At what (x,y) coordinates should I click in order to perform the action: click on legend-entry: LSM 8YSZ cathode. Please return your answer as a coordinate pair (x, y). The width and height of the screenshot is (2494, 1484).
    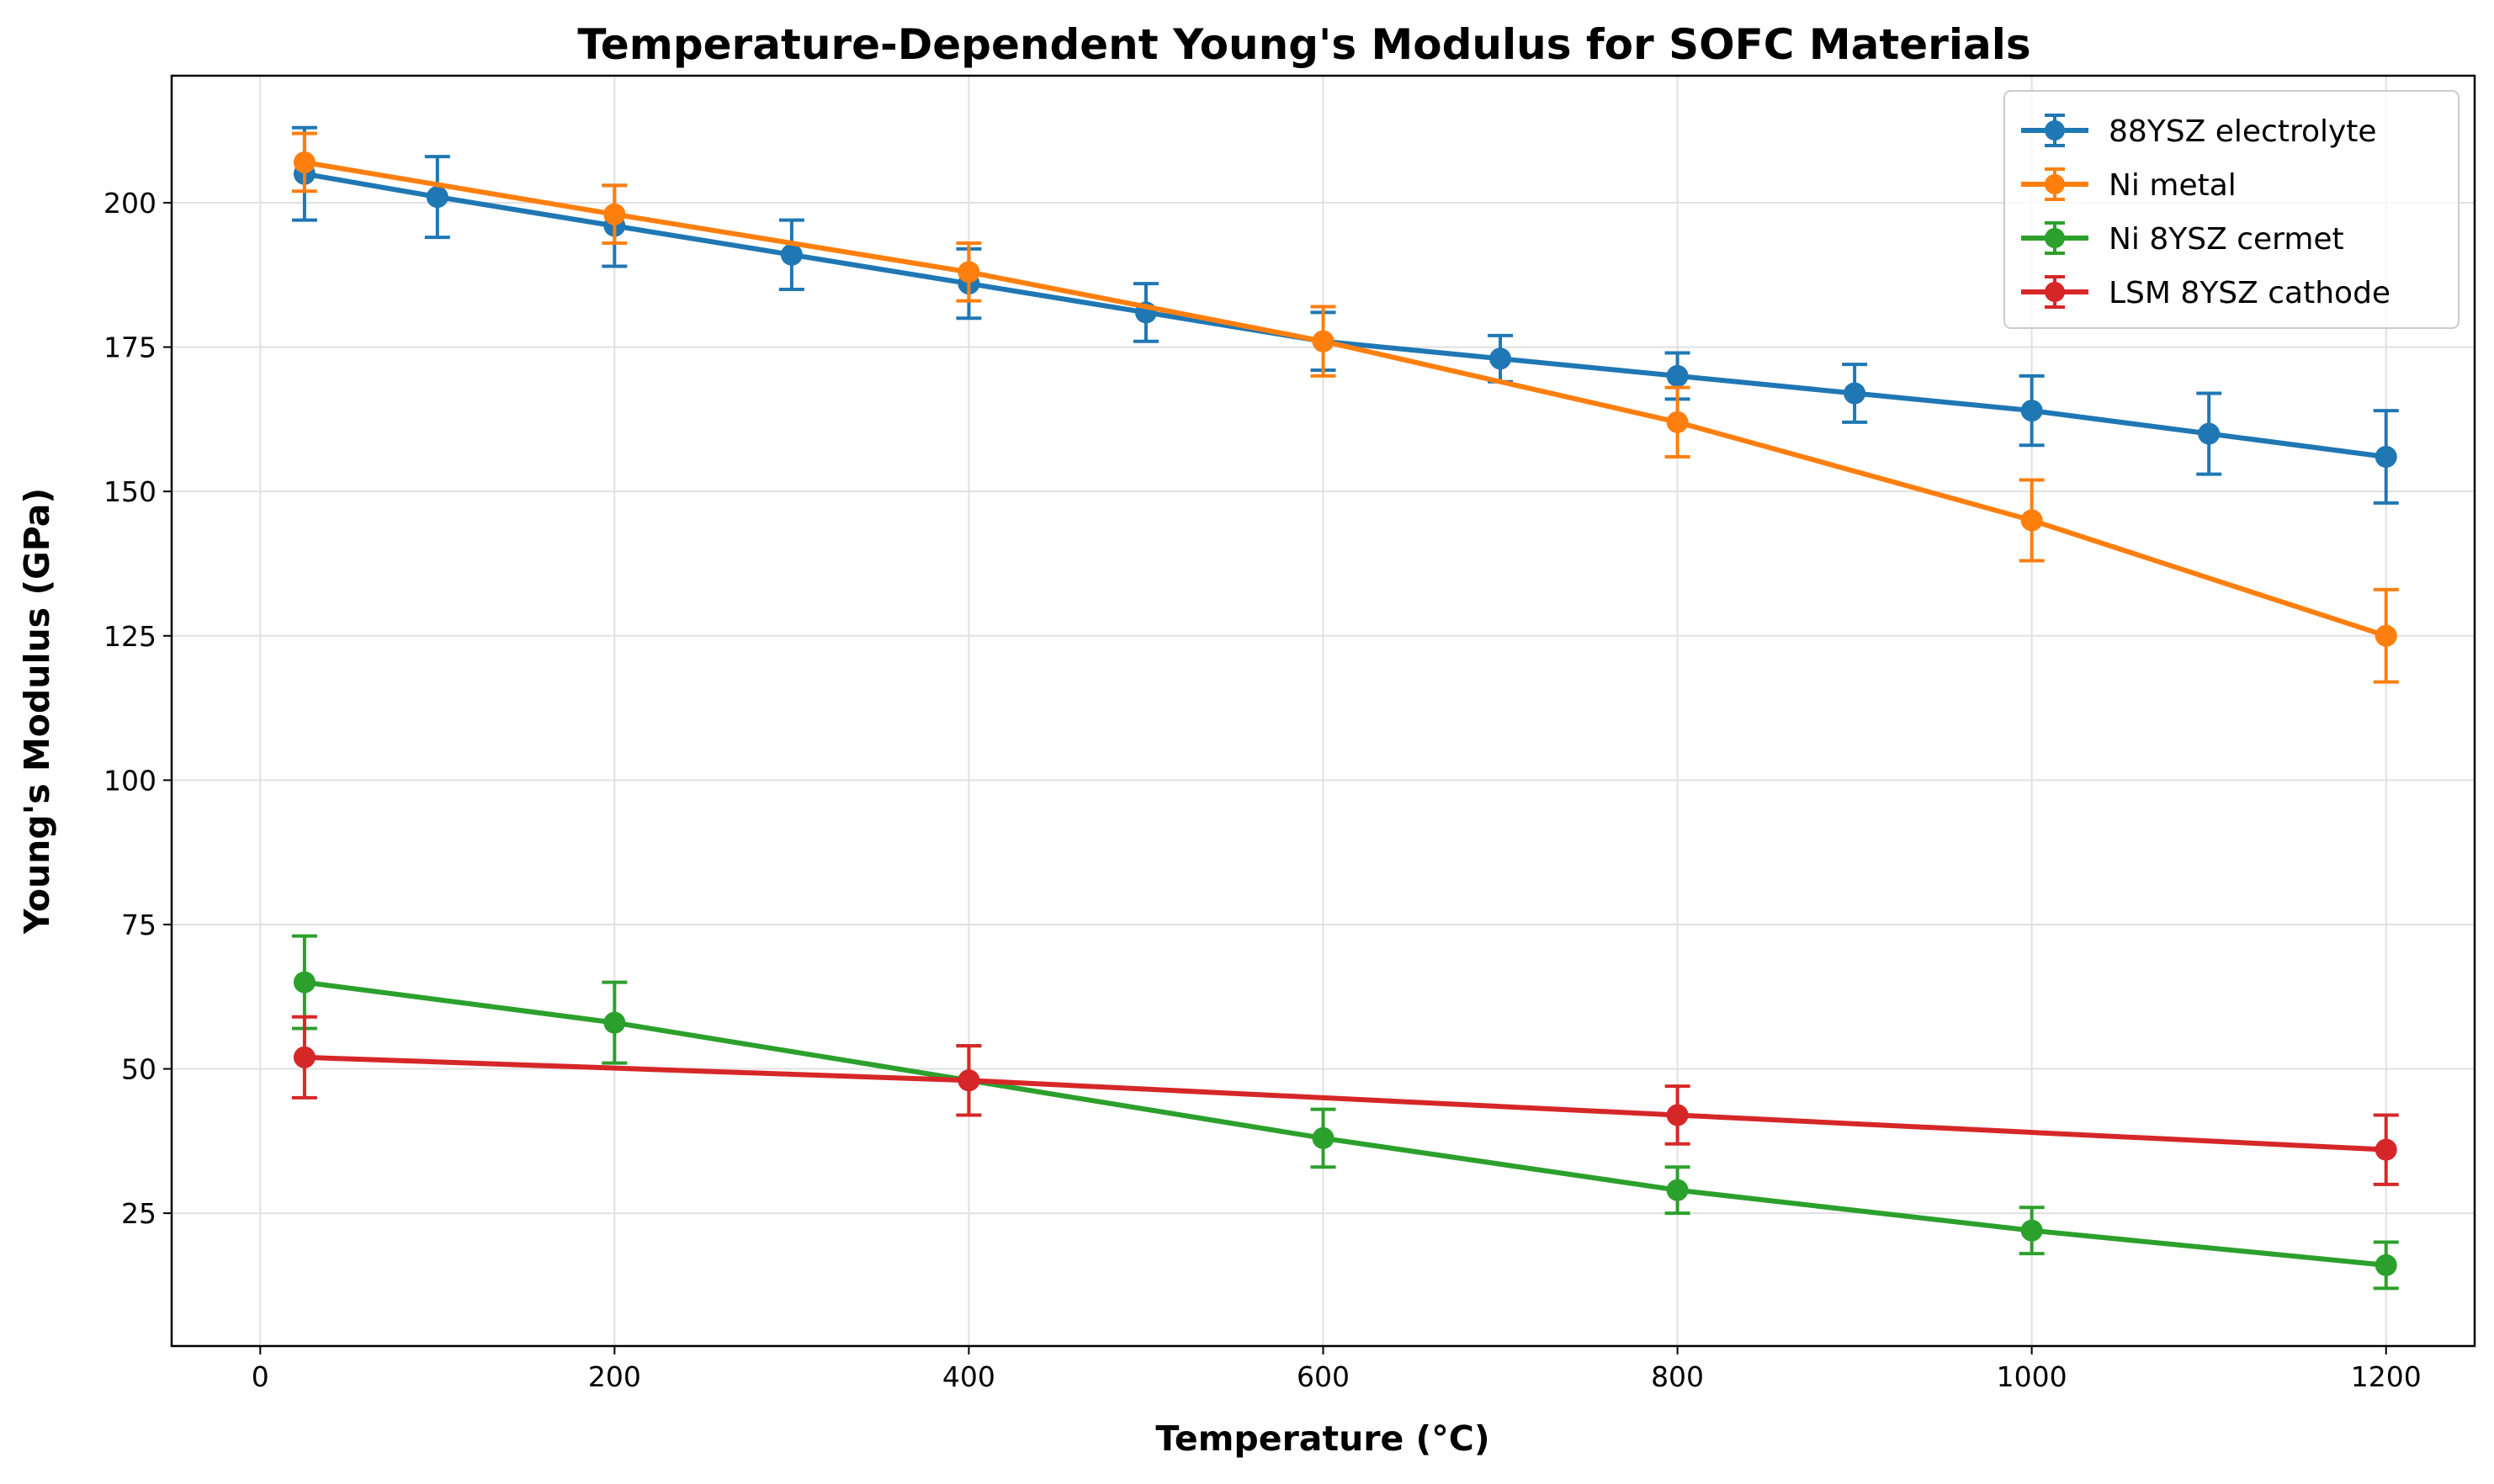
    Looking at the image, I should click on (2206, 292).